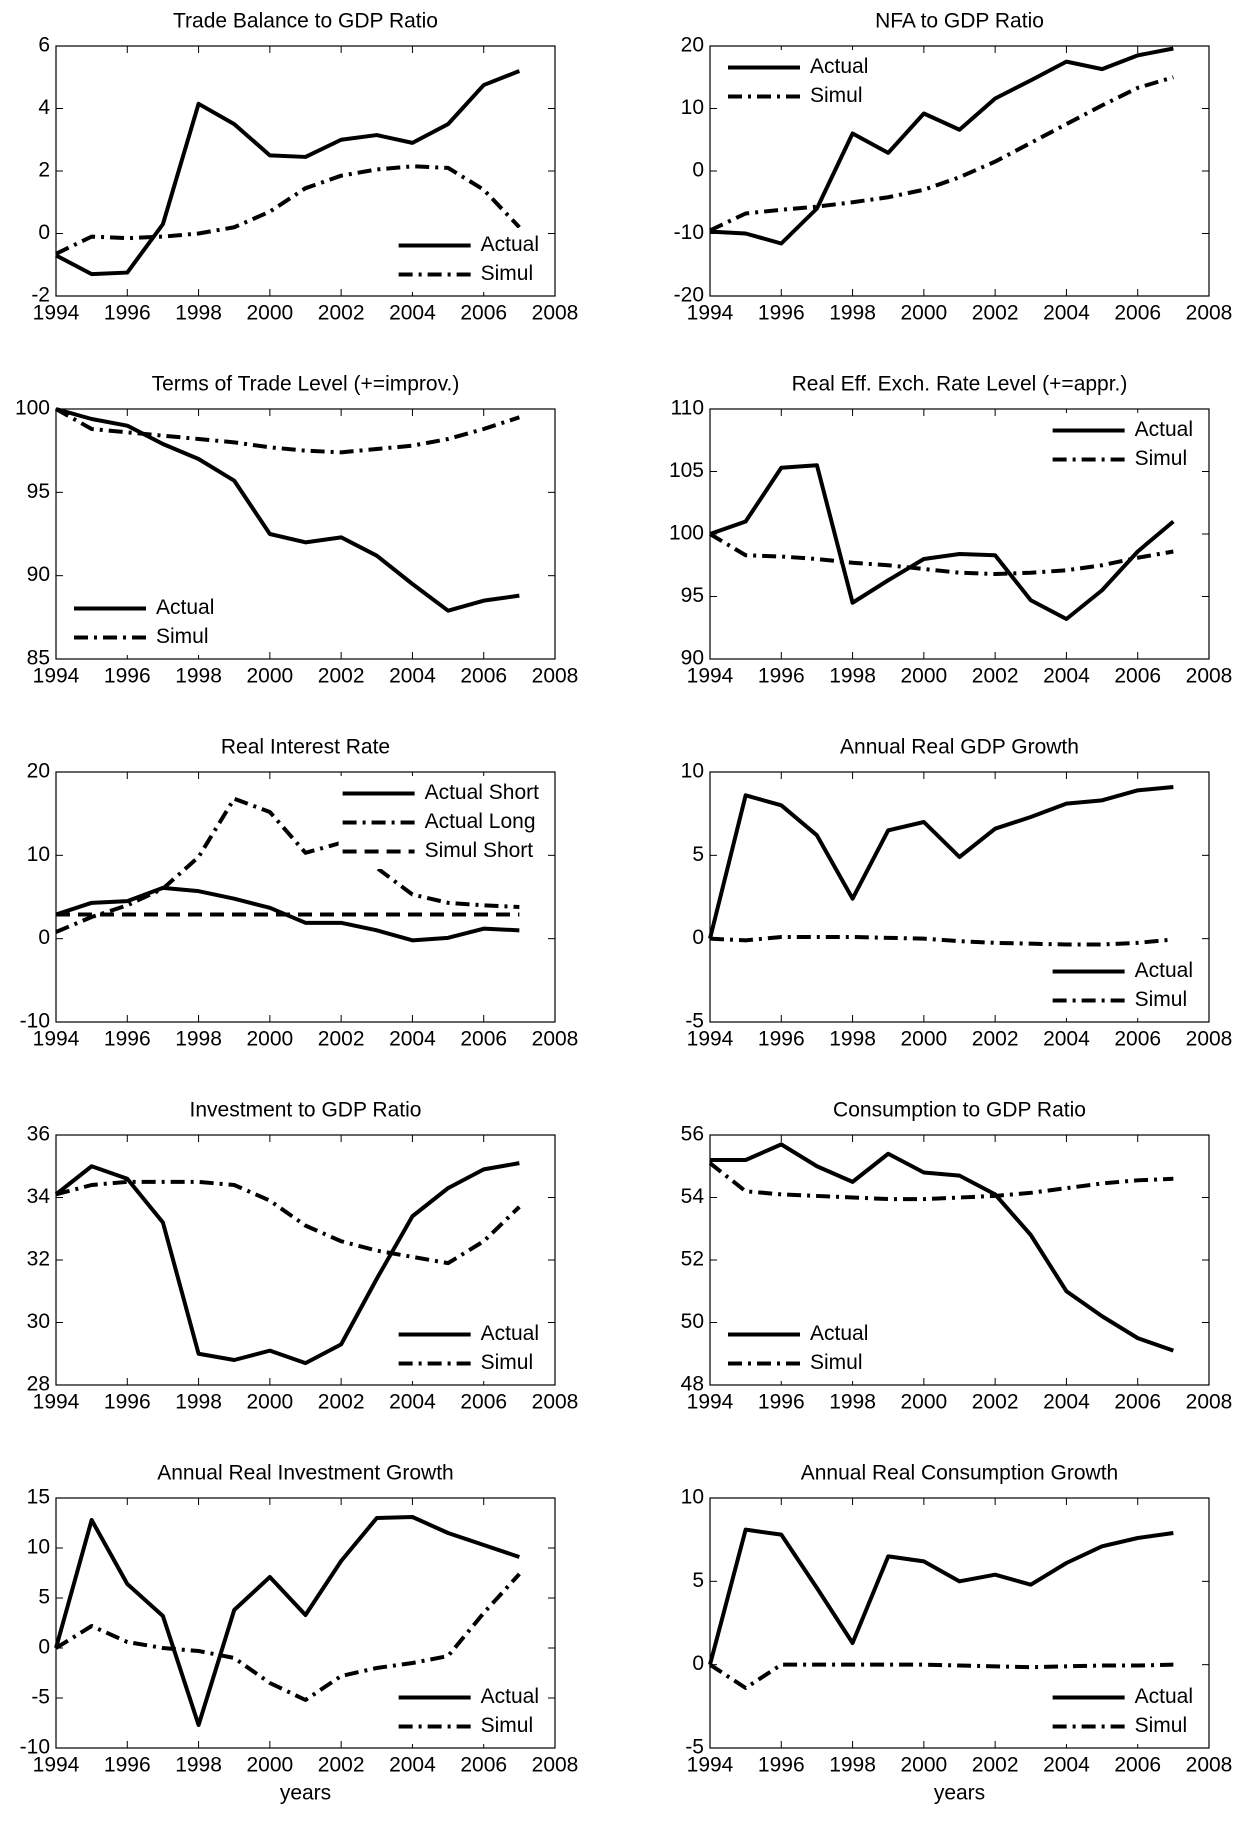 The image size is (1253, 1829). What do you see at coordinates (692, 1321) in the screenshot?
I see `y-tick-label: 50` at bounding box center [692, 1321].